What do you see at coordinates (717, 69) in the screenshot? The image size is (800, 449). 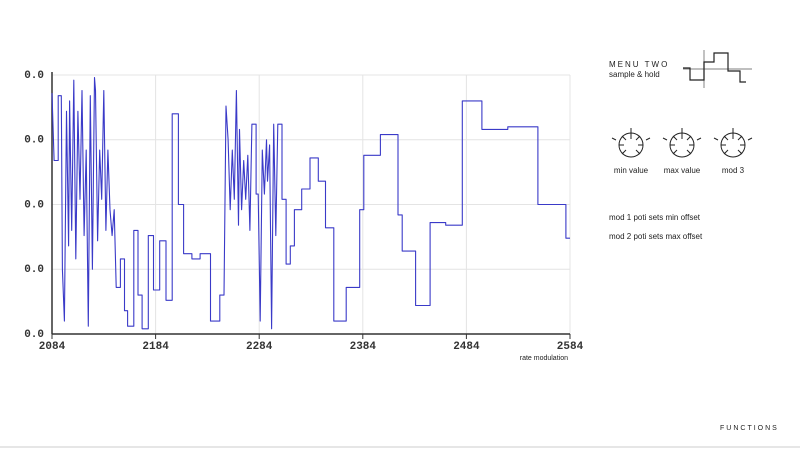 I see `waveform-icon` at bounding box center [717, 69].